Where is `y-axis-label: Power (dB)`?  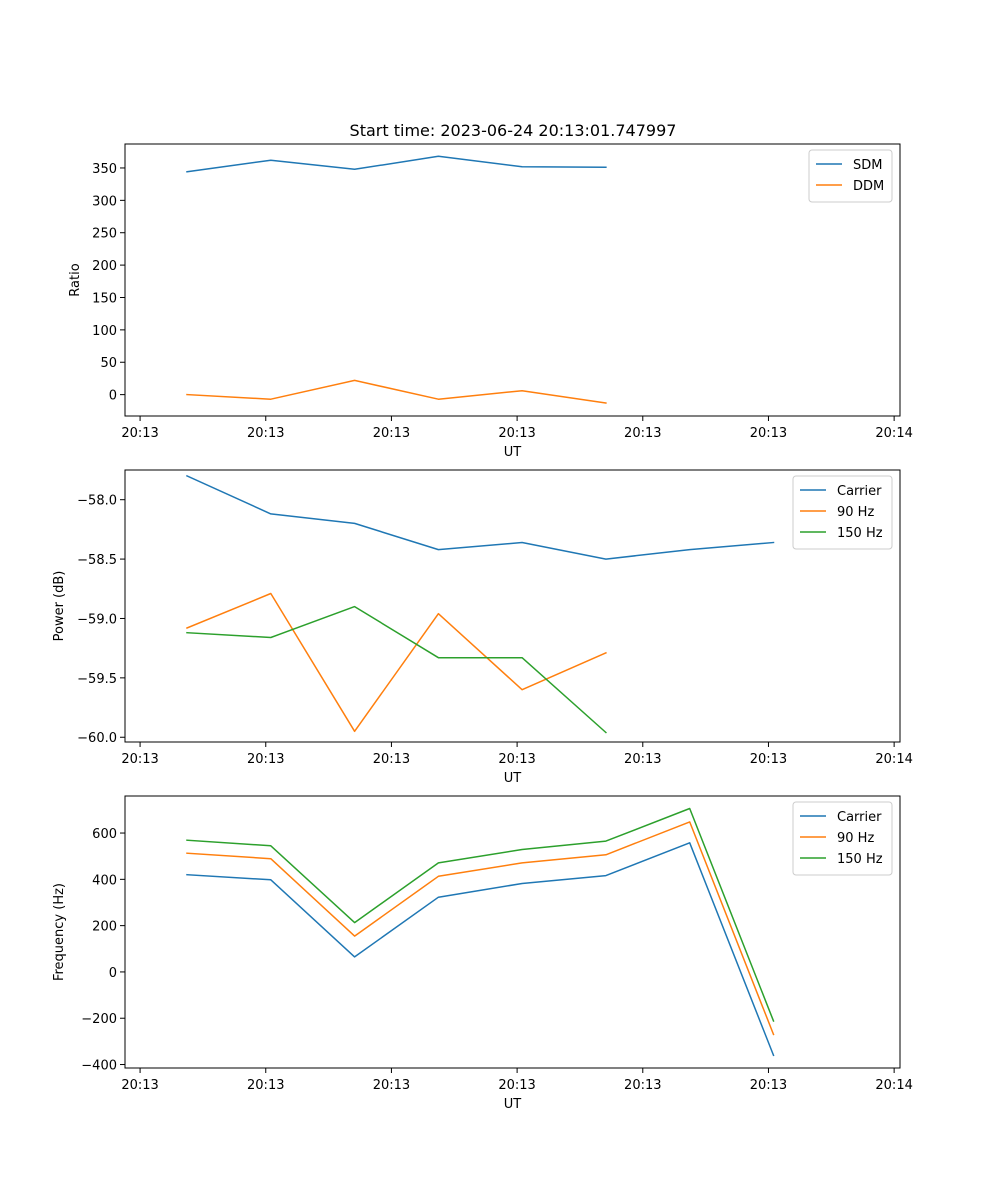
y-axis-label: Power (dB) is located at coordinates (59, 606).